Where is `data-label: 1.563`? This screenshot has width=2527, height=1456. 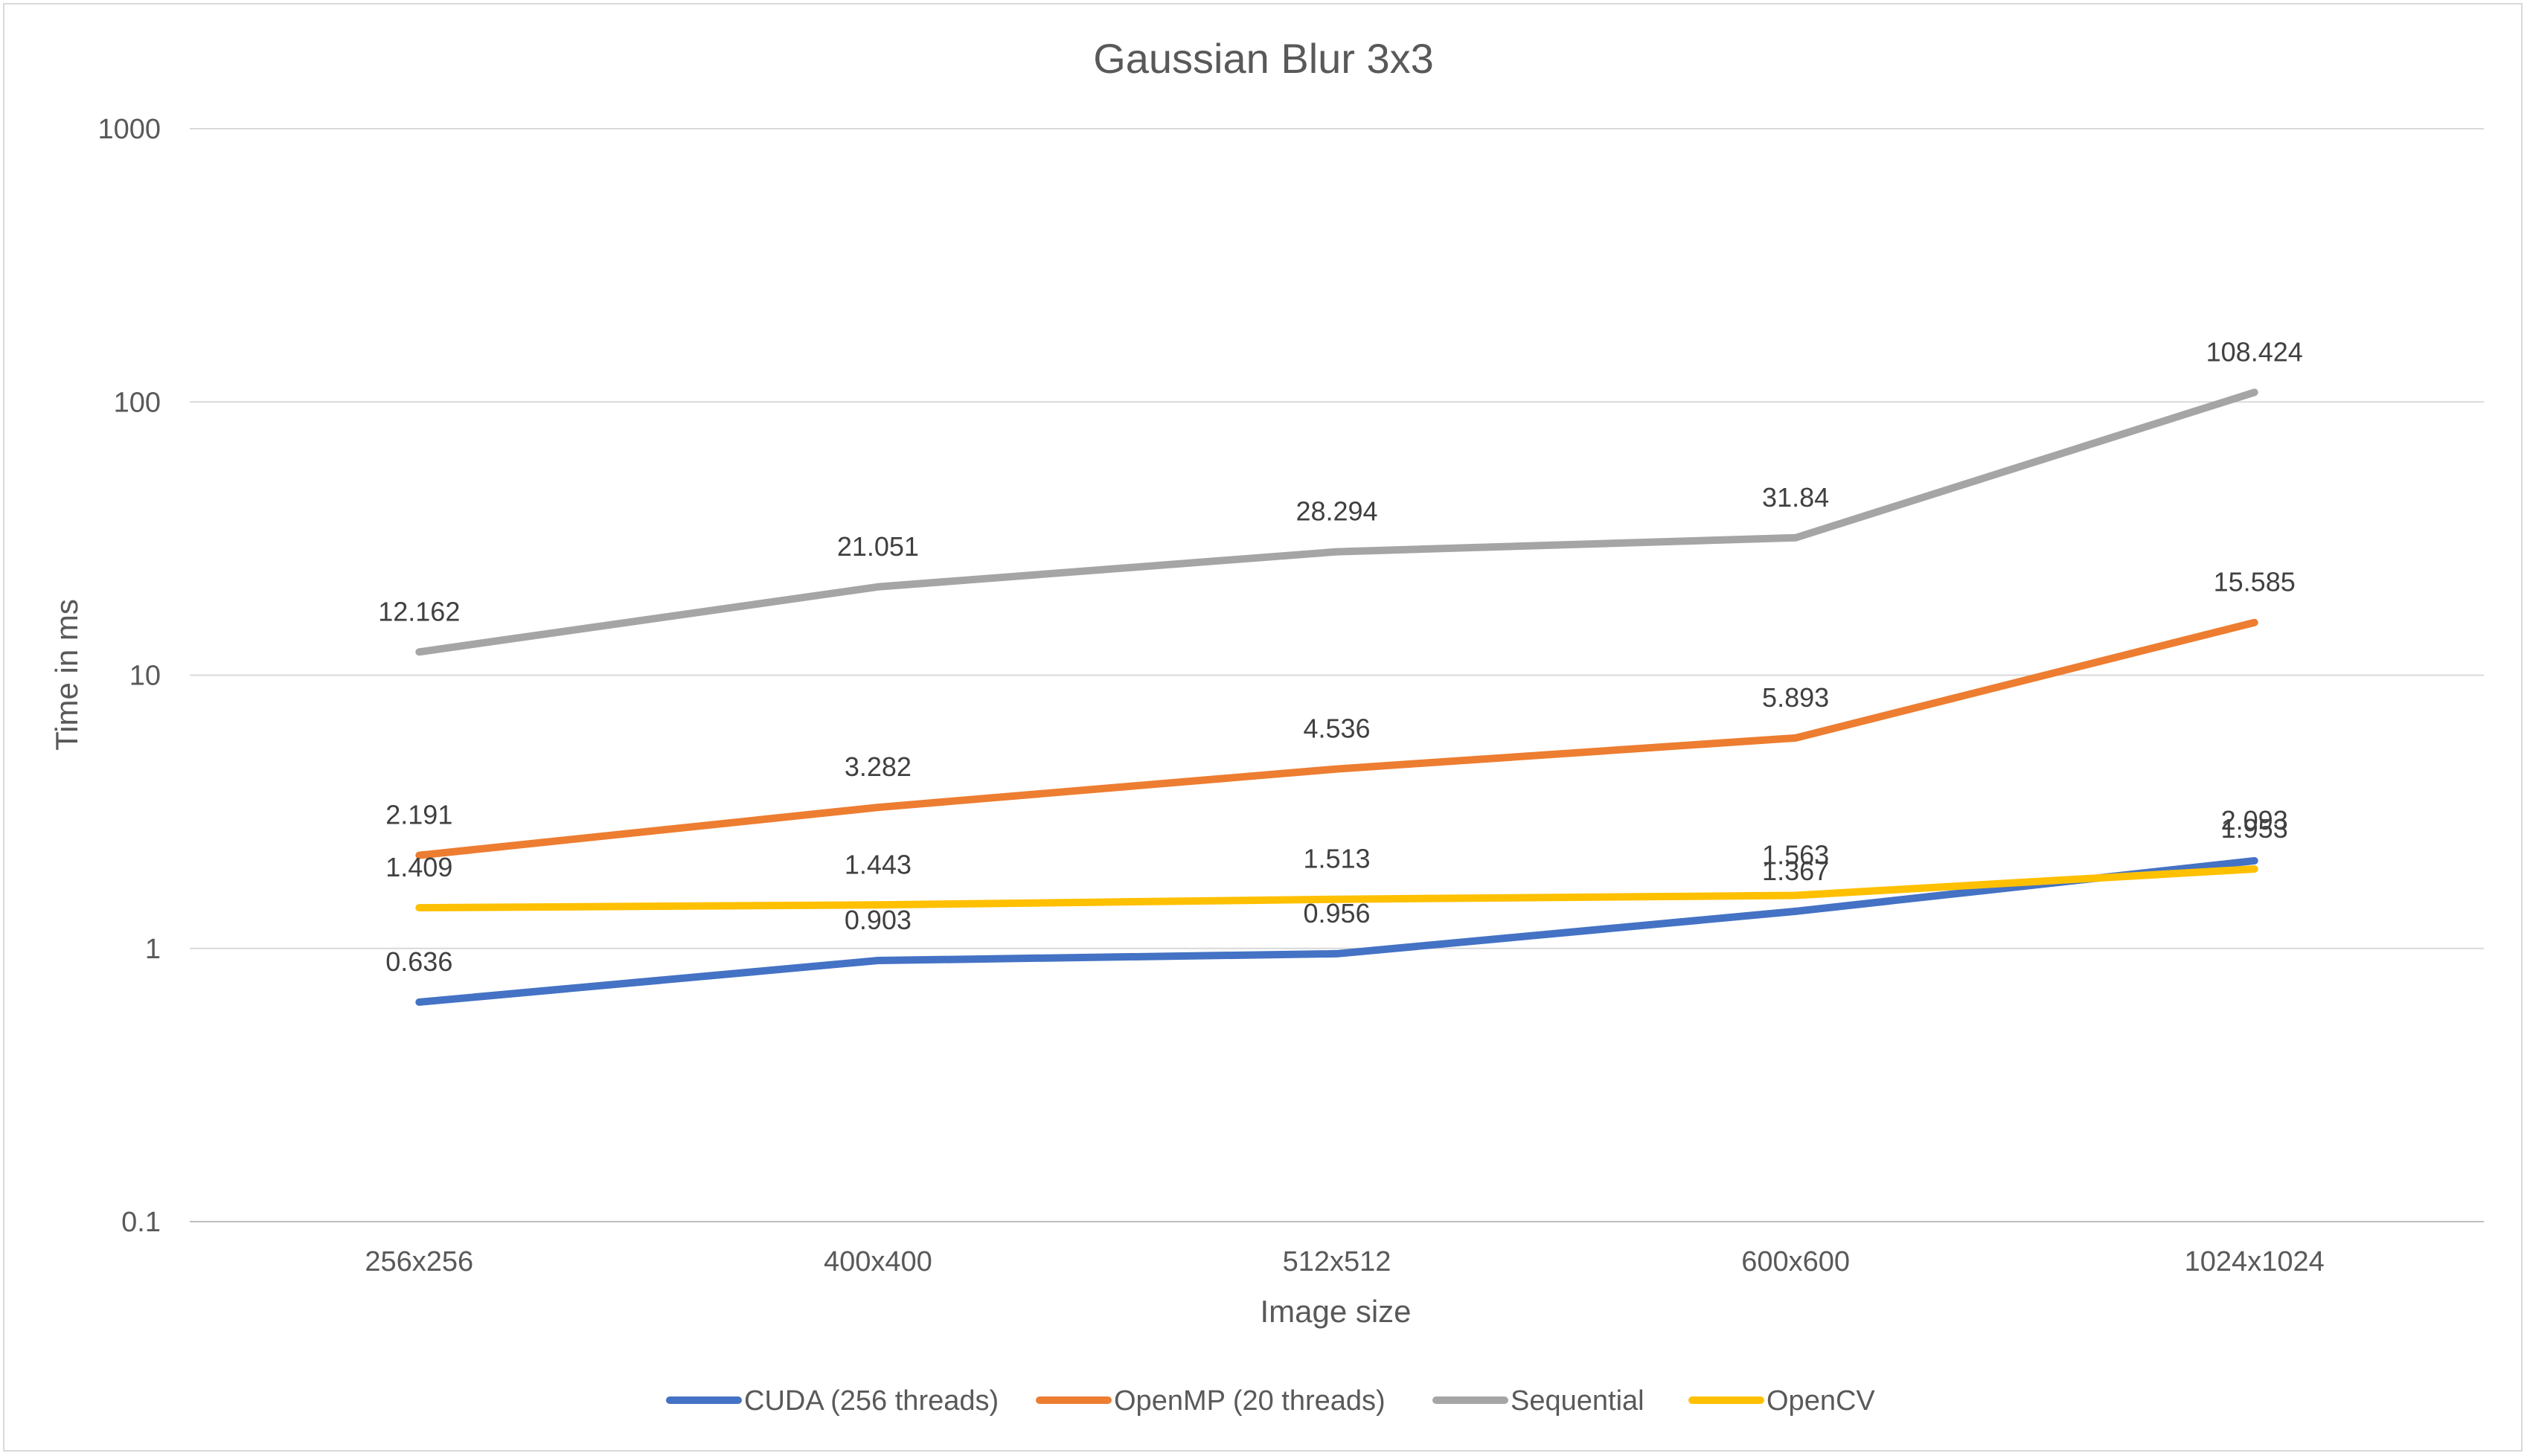
data-label: 1.563 is located at coordinates (1795, 855).